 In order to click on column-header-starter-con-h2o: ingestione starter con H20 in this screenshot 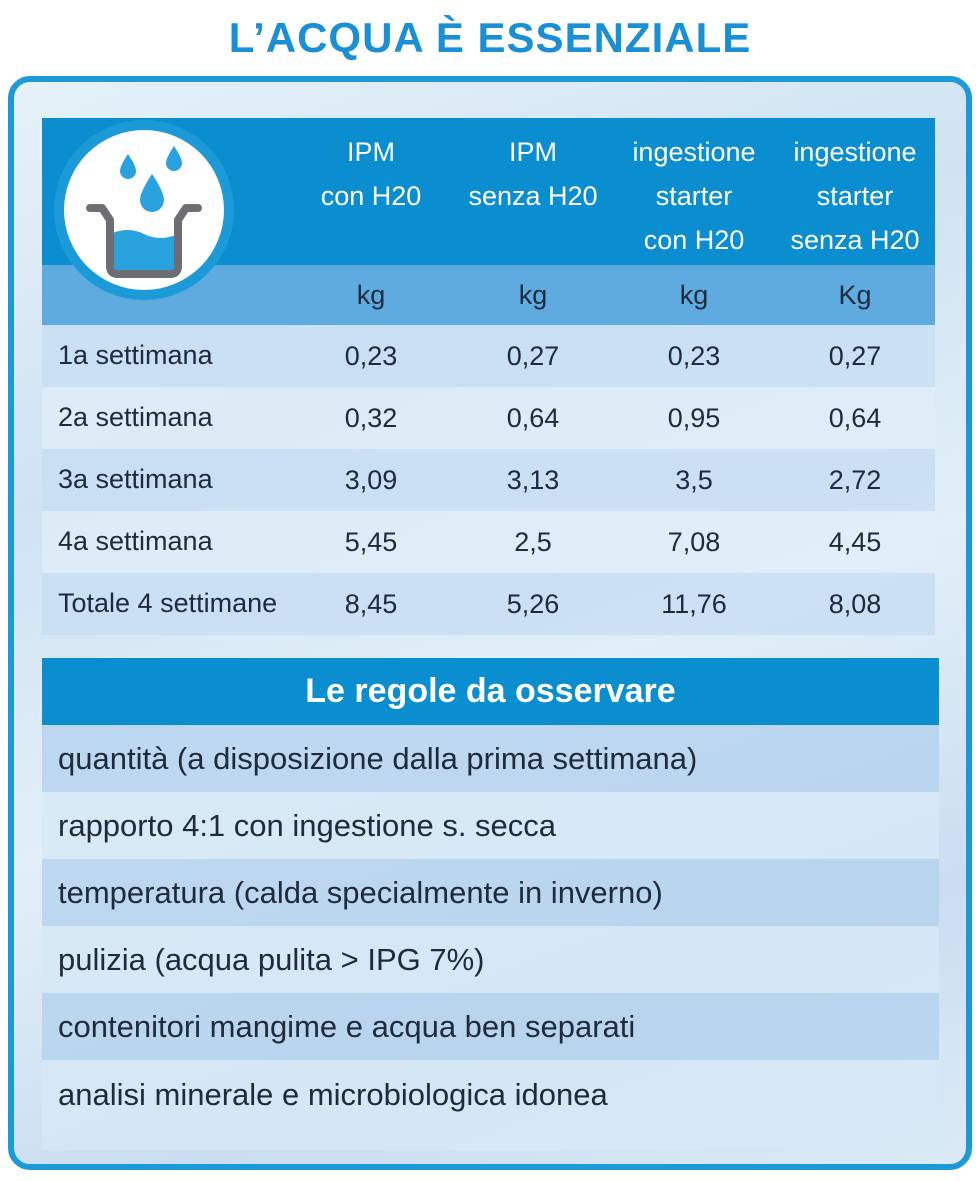, I will do `click(694, 196)`.